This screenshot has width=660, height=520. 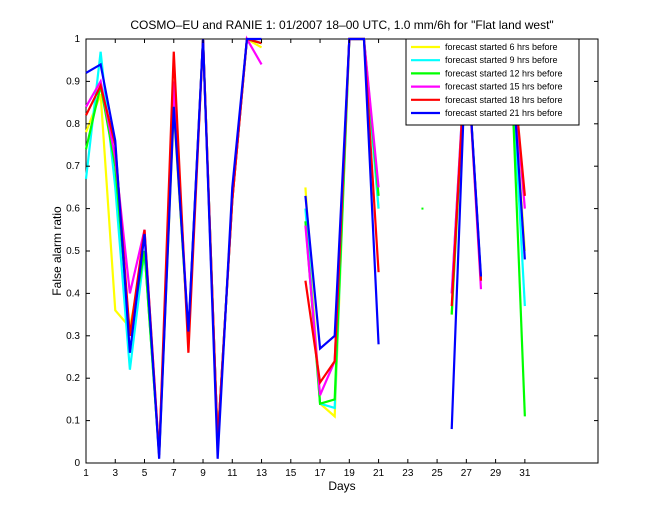 I want to click on x-tick-label: 7, so click(x=174, y=473).